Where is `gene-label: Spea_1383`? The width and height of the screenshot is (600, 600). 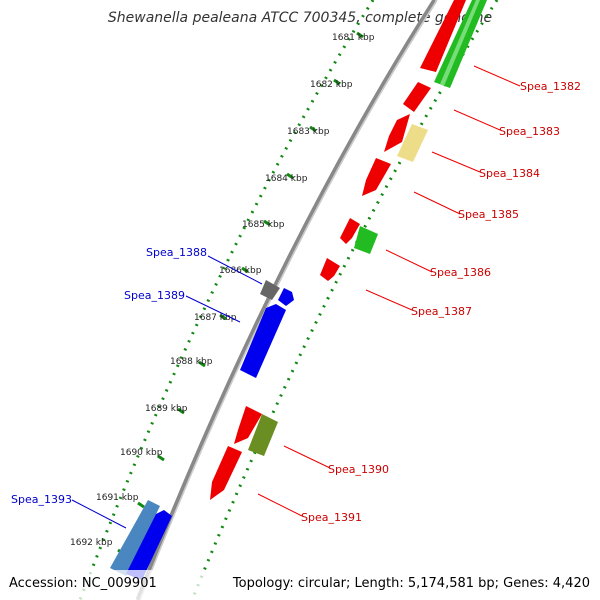 gene-label: Spea_1383 is located at coordinates (529, 131).